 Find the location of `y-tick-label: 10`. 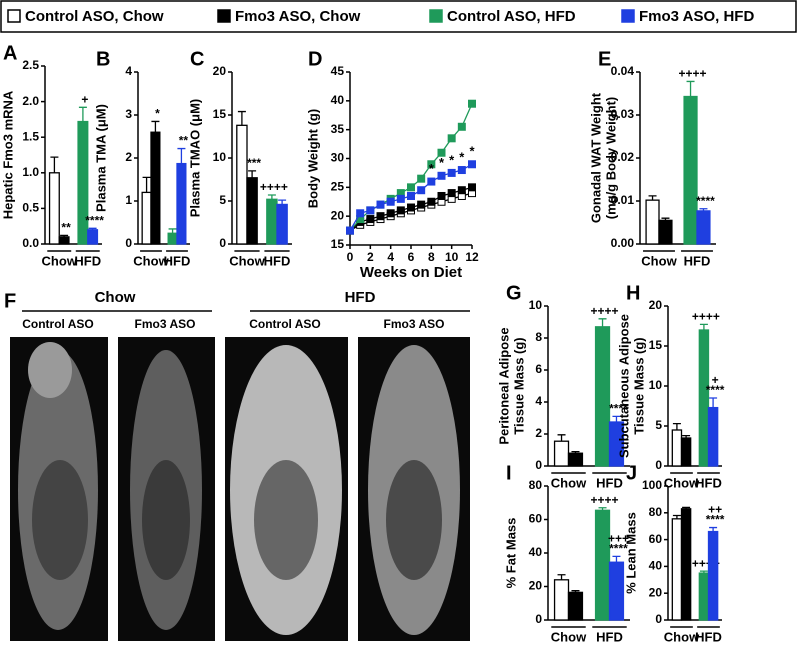

y-tick-label: 10 is located at coordinates (536, 305).